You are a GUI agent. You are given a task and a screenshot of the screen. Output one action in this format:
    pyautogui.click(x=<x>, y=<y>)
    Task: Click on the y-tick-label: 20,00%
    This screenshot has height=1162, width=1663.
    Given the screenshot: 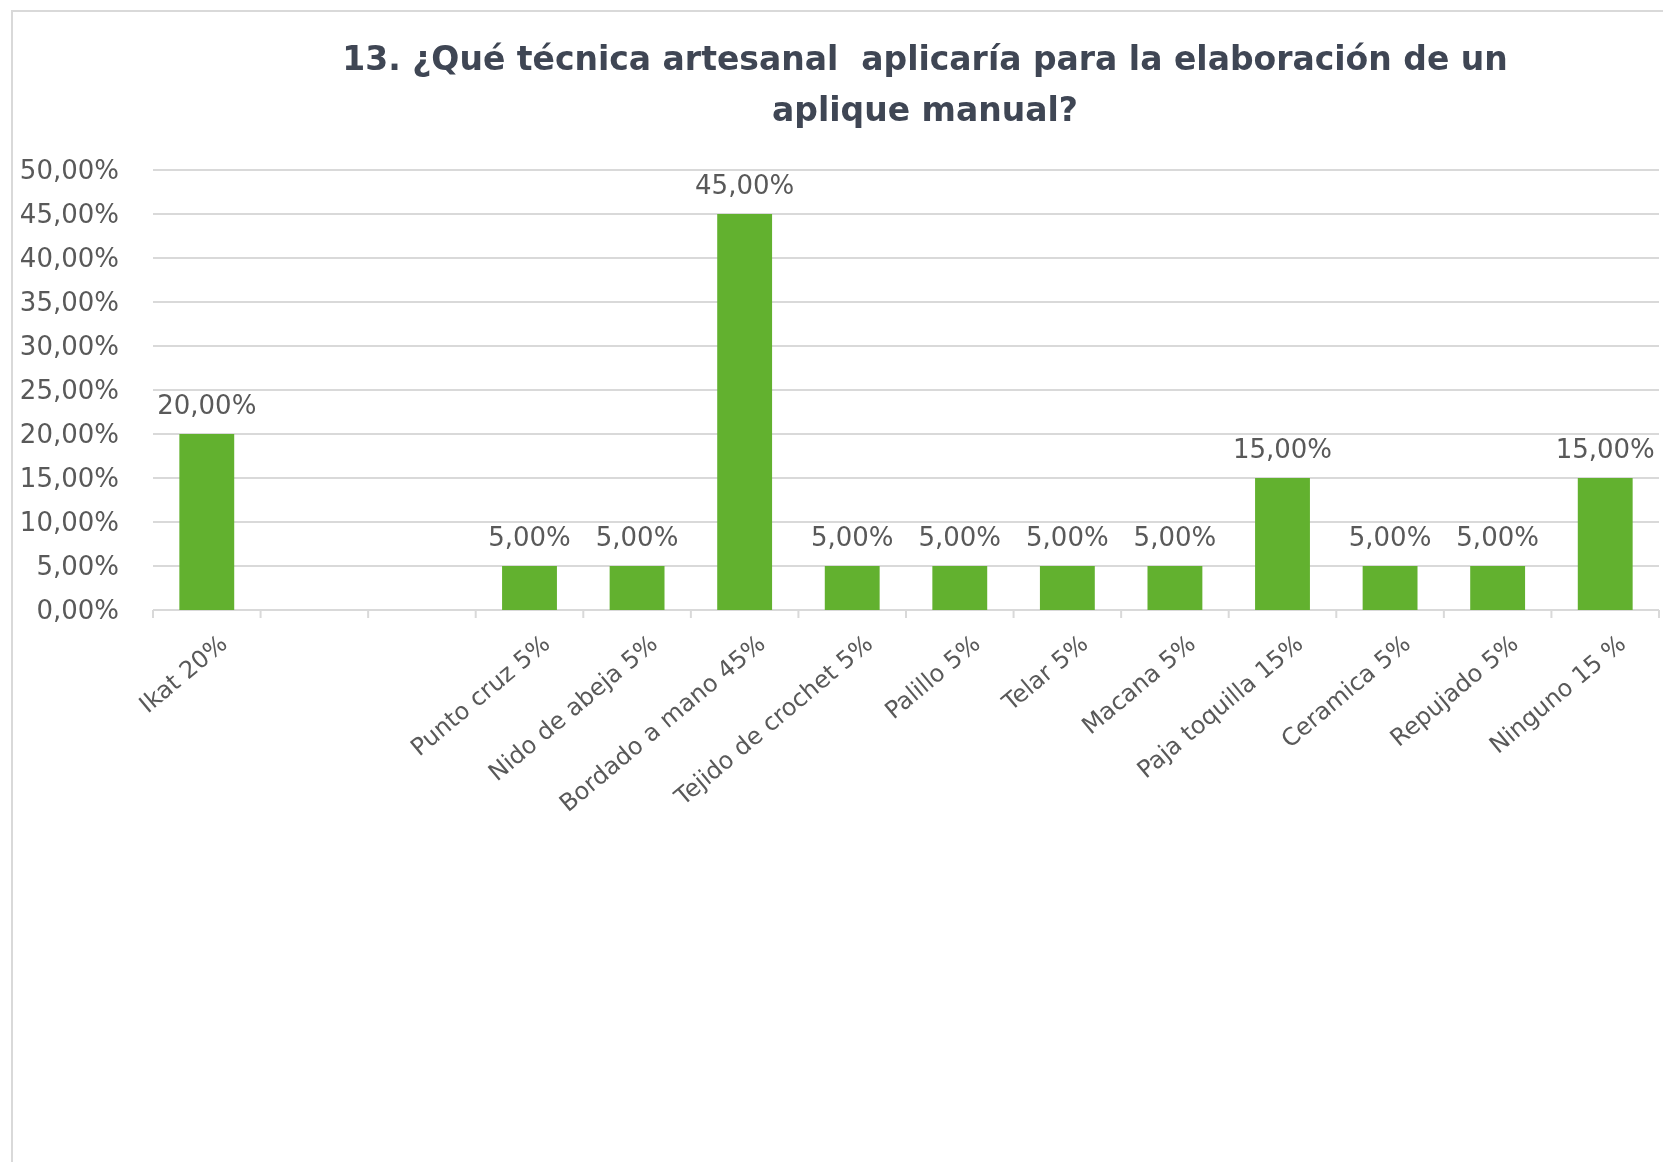 What is the action you would take?
    pyautogui.click(x=69, y=434)
    